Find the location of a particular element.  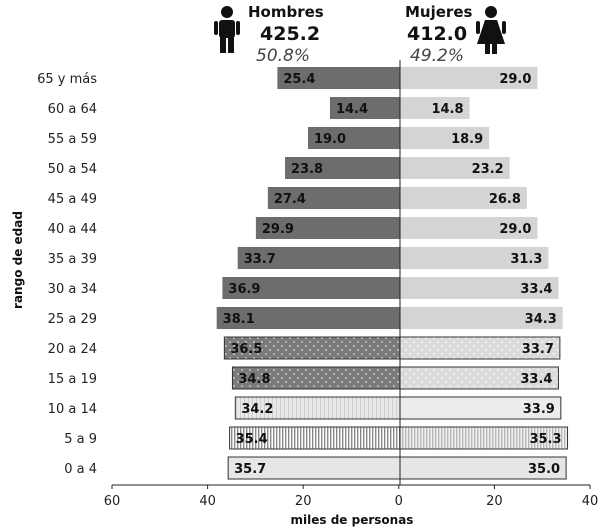

age-group-label: 0 a 4 is located at coordinates (80, 469).